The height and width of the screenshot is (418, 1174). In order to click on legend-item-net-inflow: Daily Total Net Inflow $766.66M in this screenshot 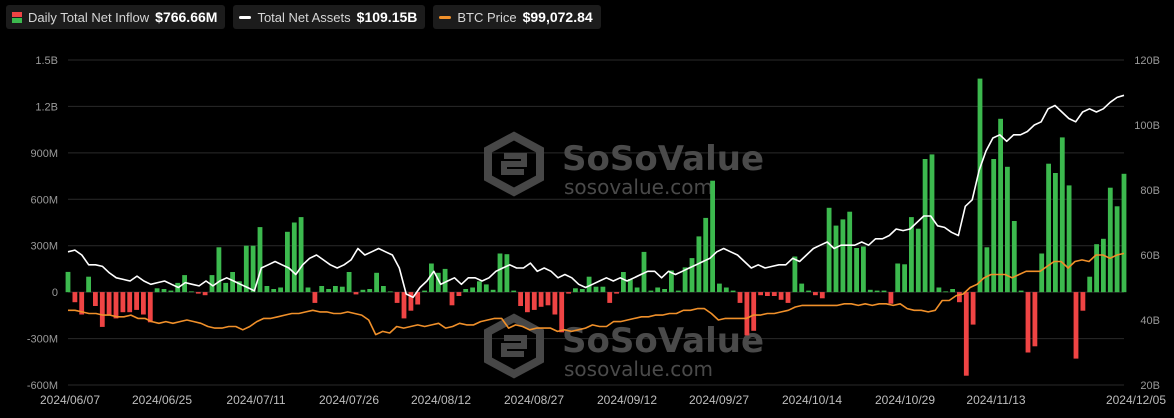, I will do `click(116, 17)`.